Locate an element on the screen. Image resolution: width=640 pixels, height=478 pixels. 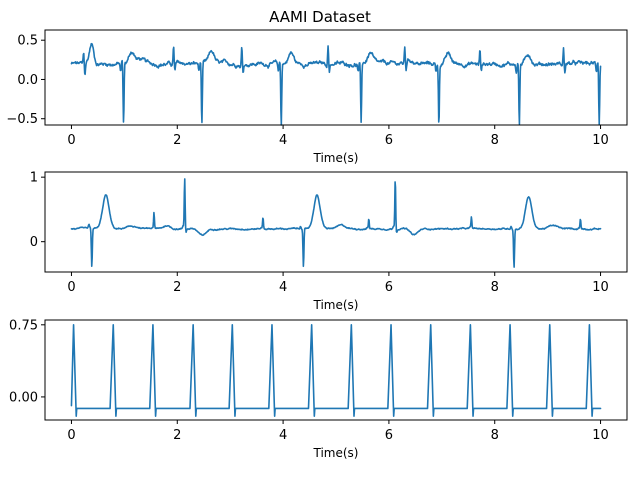
panel-1-x-tick-label: 4 is located at coordinates (283, 140).